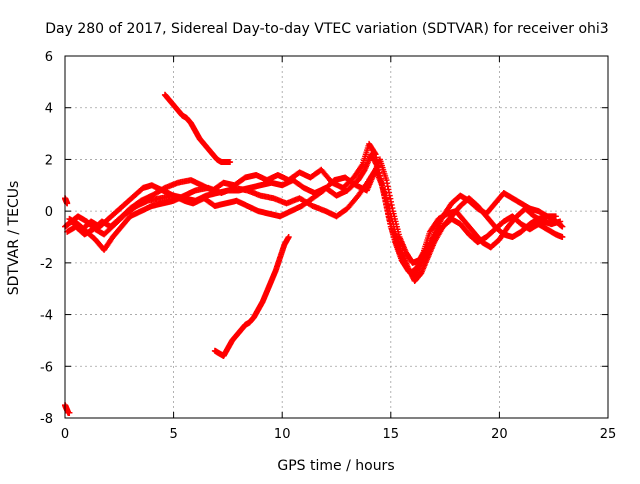 The image size is (640, 484). Describe the element at coordinates (499, 434) in the screenshot. I see `x-tick-label: 20` at that location.